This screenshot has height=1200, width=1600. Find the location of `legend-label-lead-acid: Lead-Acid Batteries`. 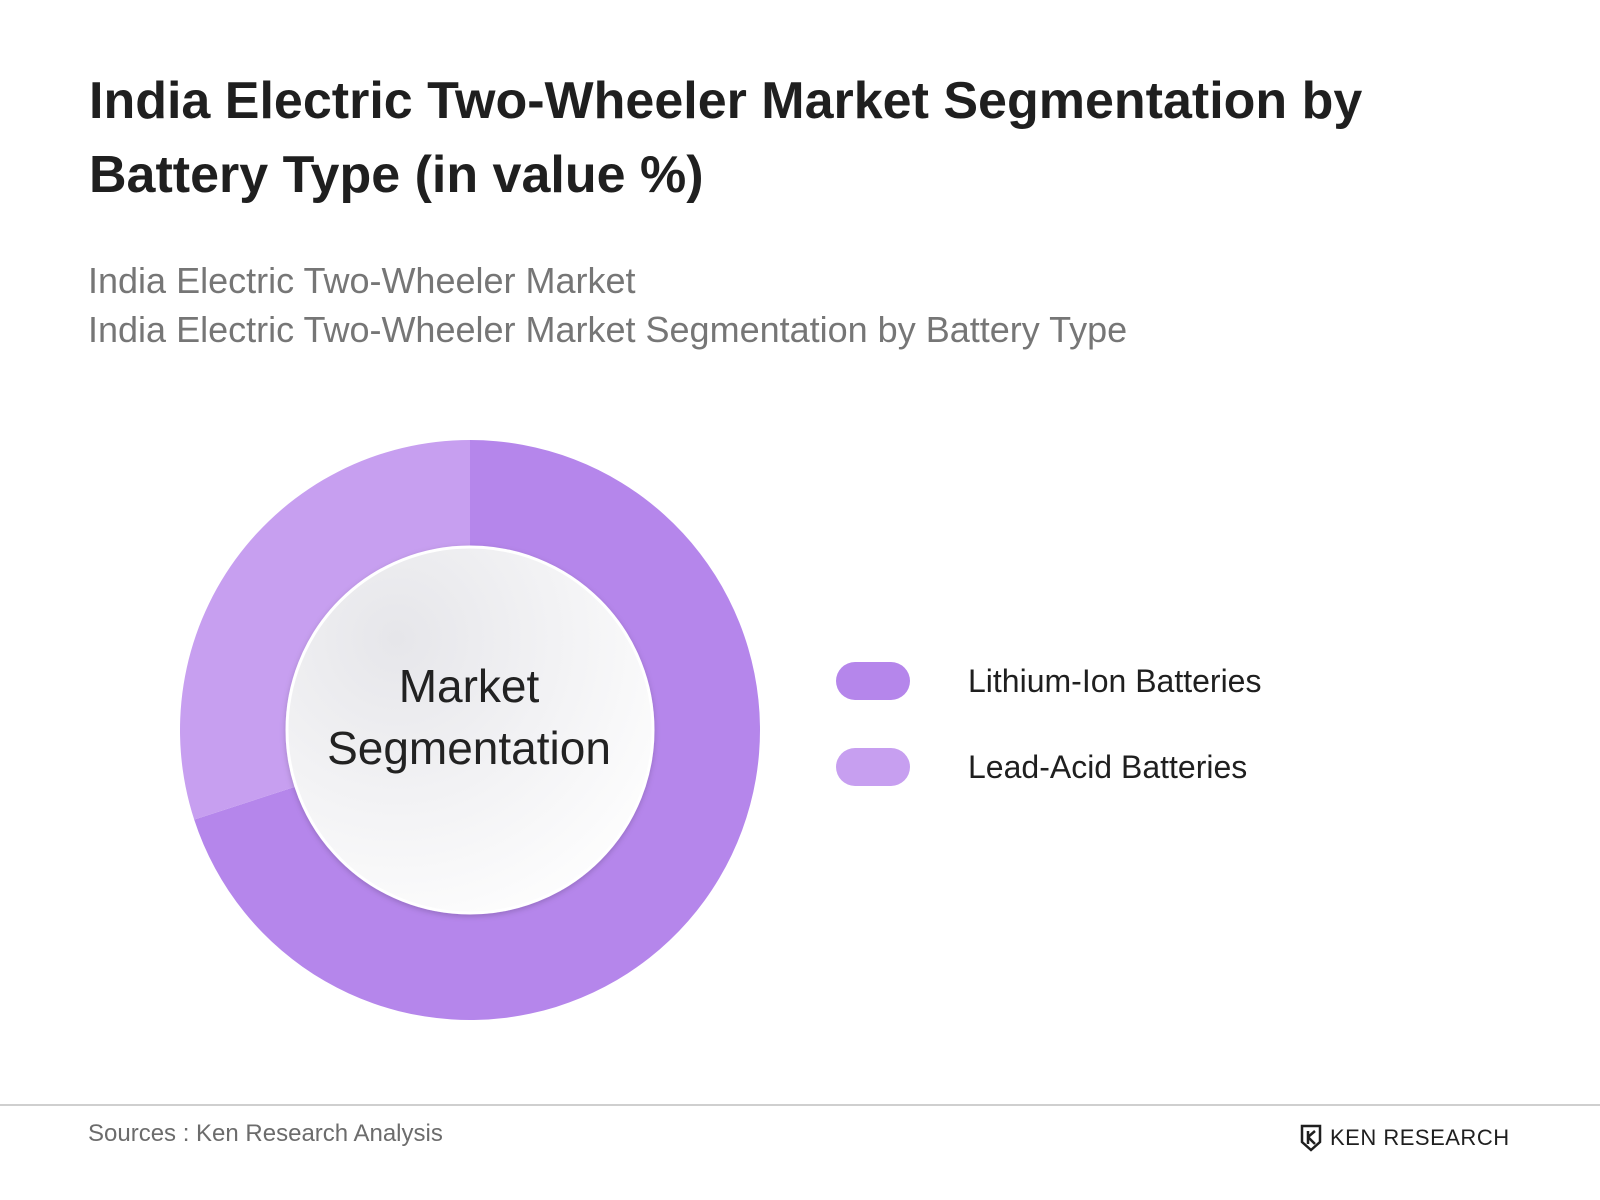

legend-label-lead-acid: Lead-Acid Batteries is located at coordinates (1108, 766).